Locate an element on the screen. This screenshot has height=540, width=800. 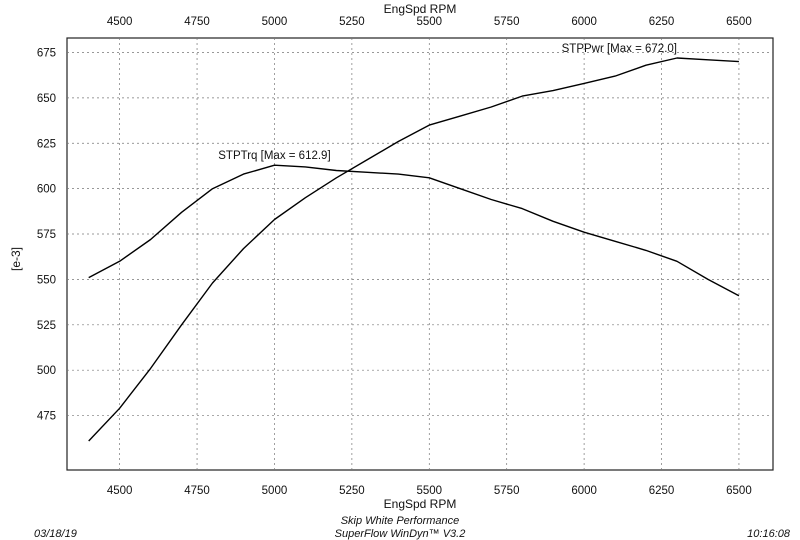
labels-group: STPPwr [Max = 672.0] STPTrq [Max = 612.9] is located at coordinates (447, 102).